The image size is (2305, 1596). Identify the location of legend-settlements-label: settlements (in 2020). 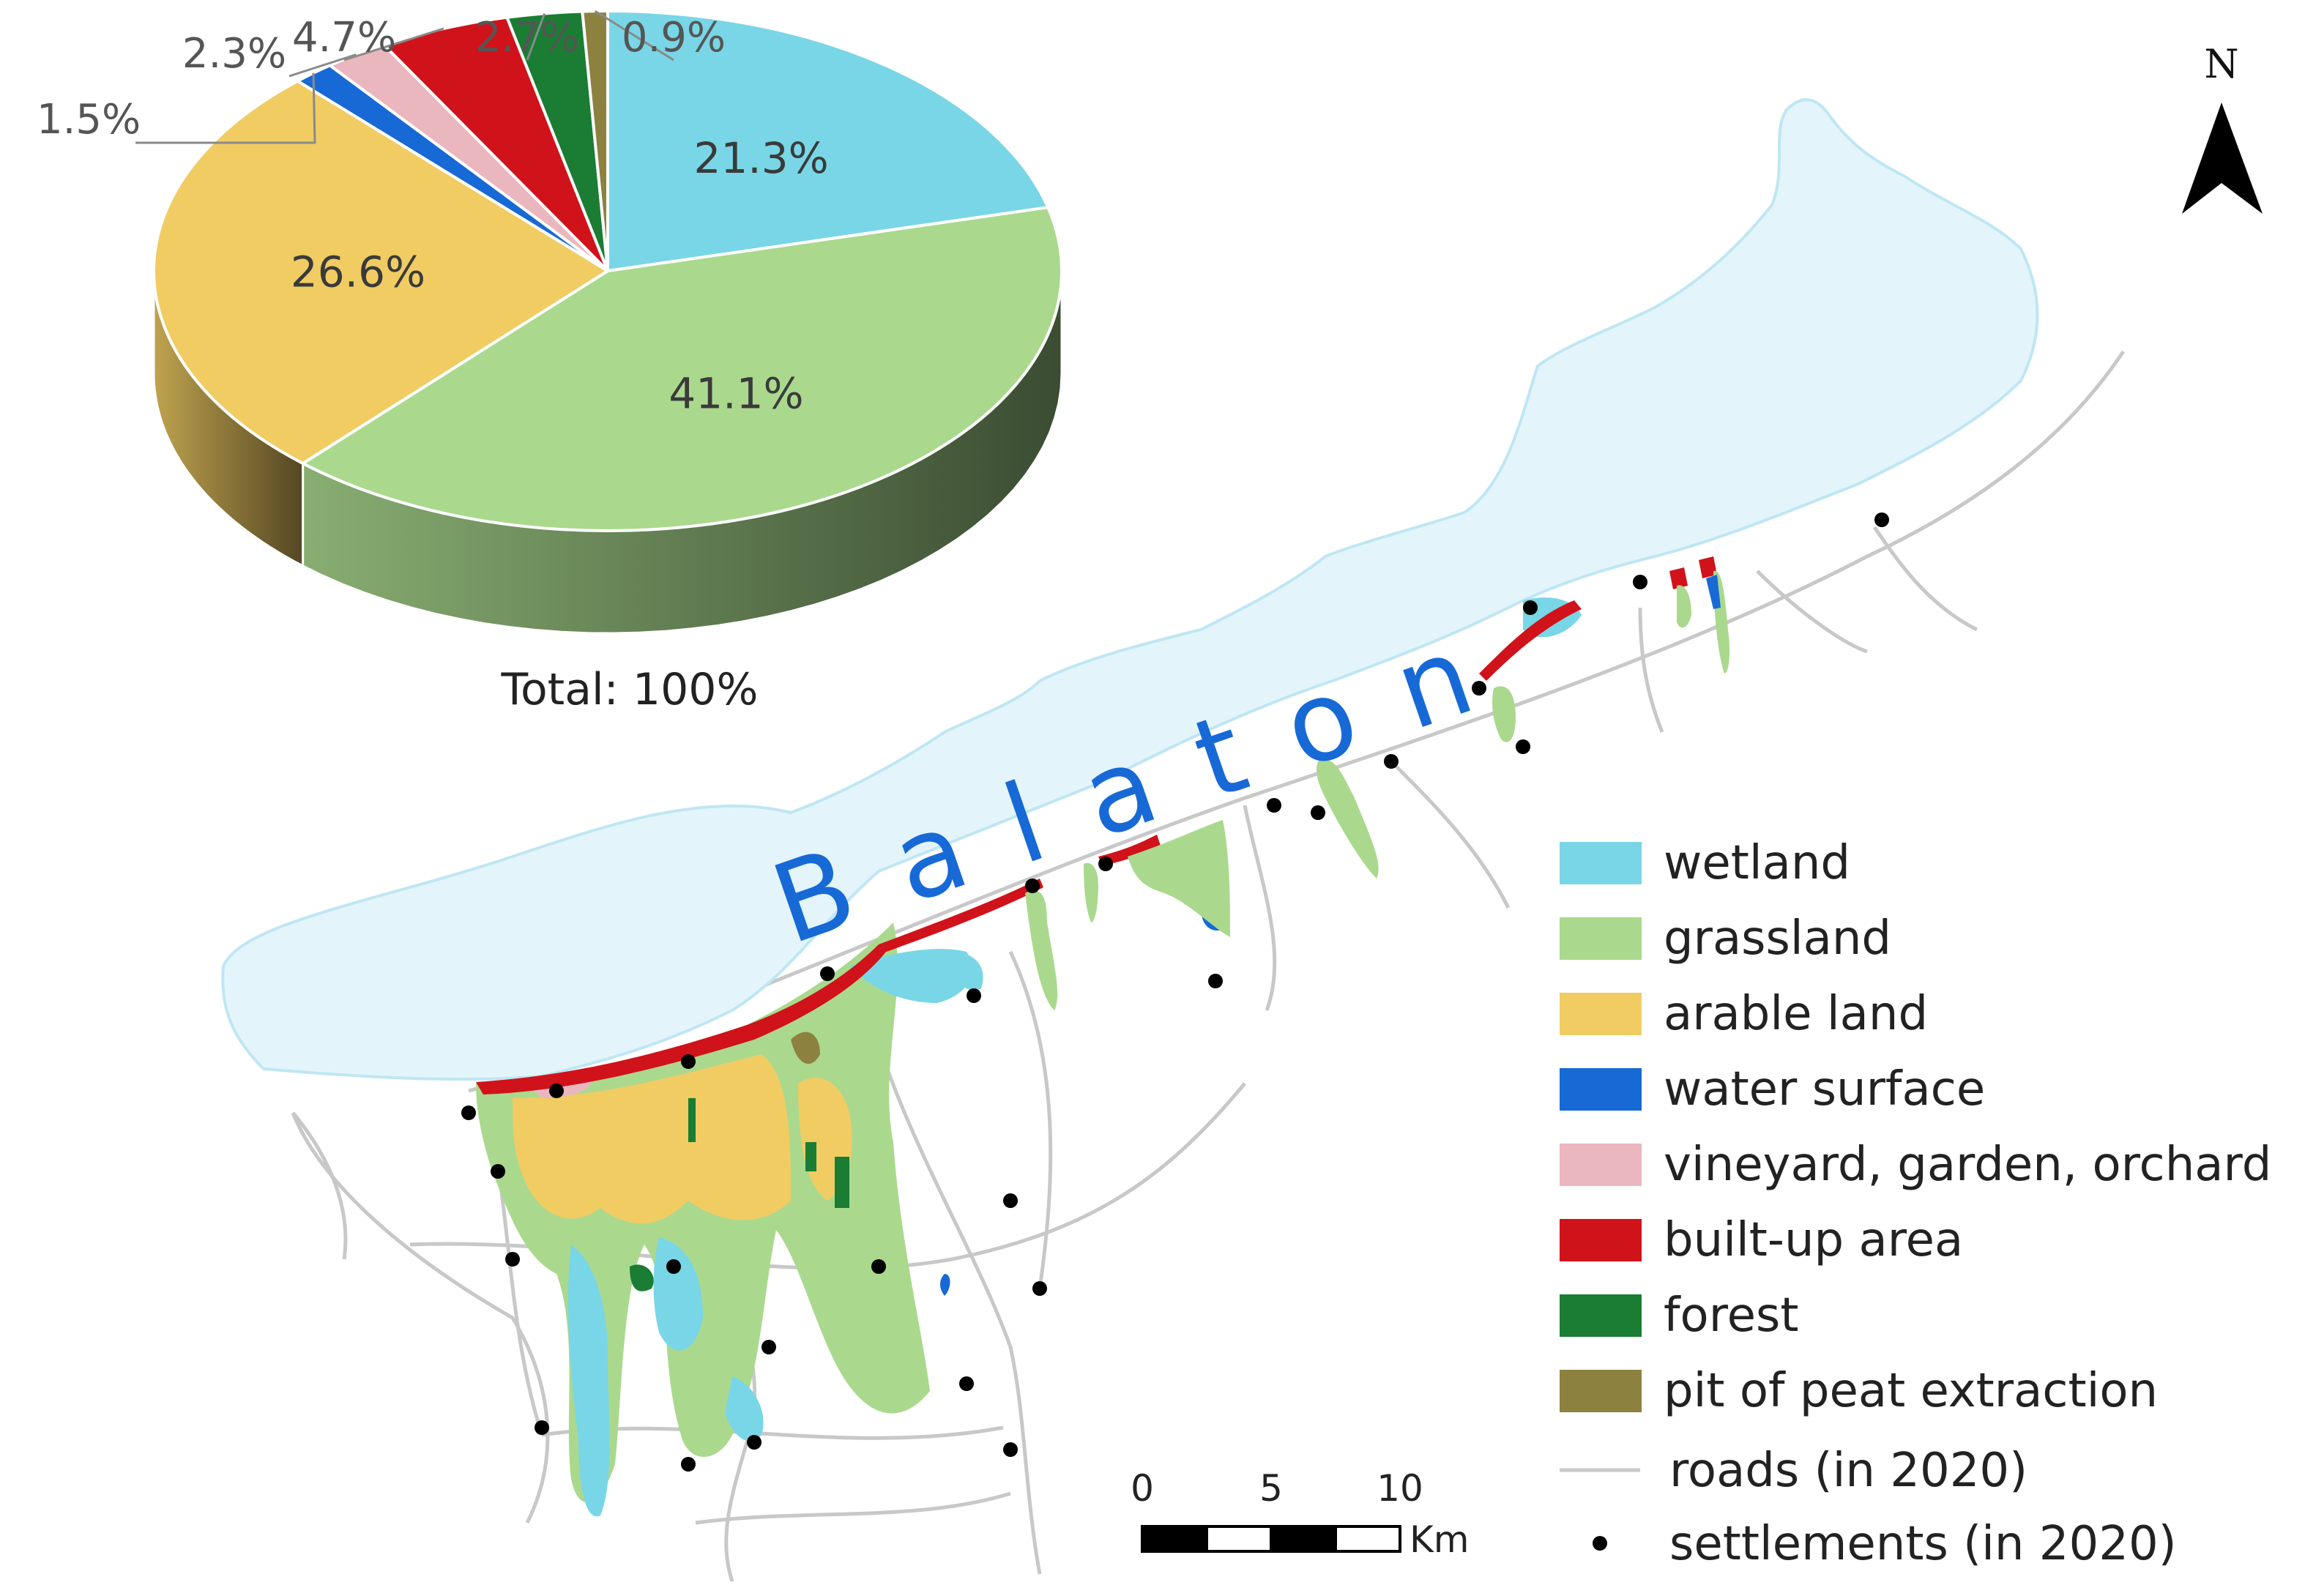
(1923, 1544).